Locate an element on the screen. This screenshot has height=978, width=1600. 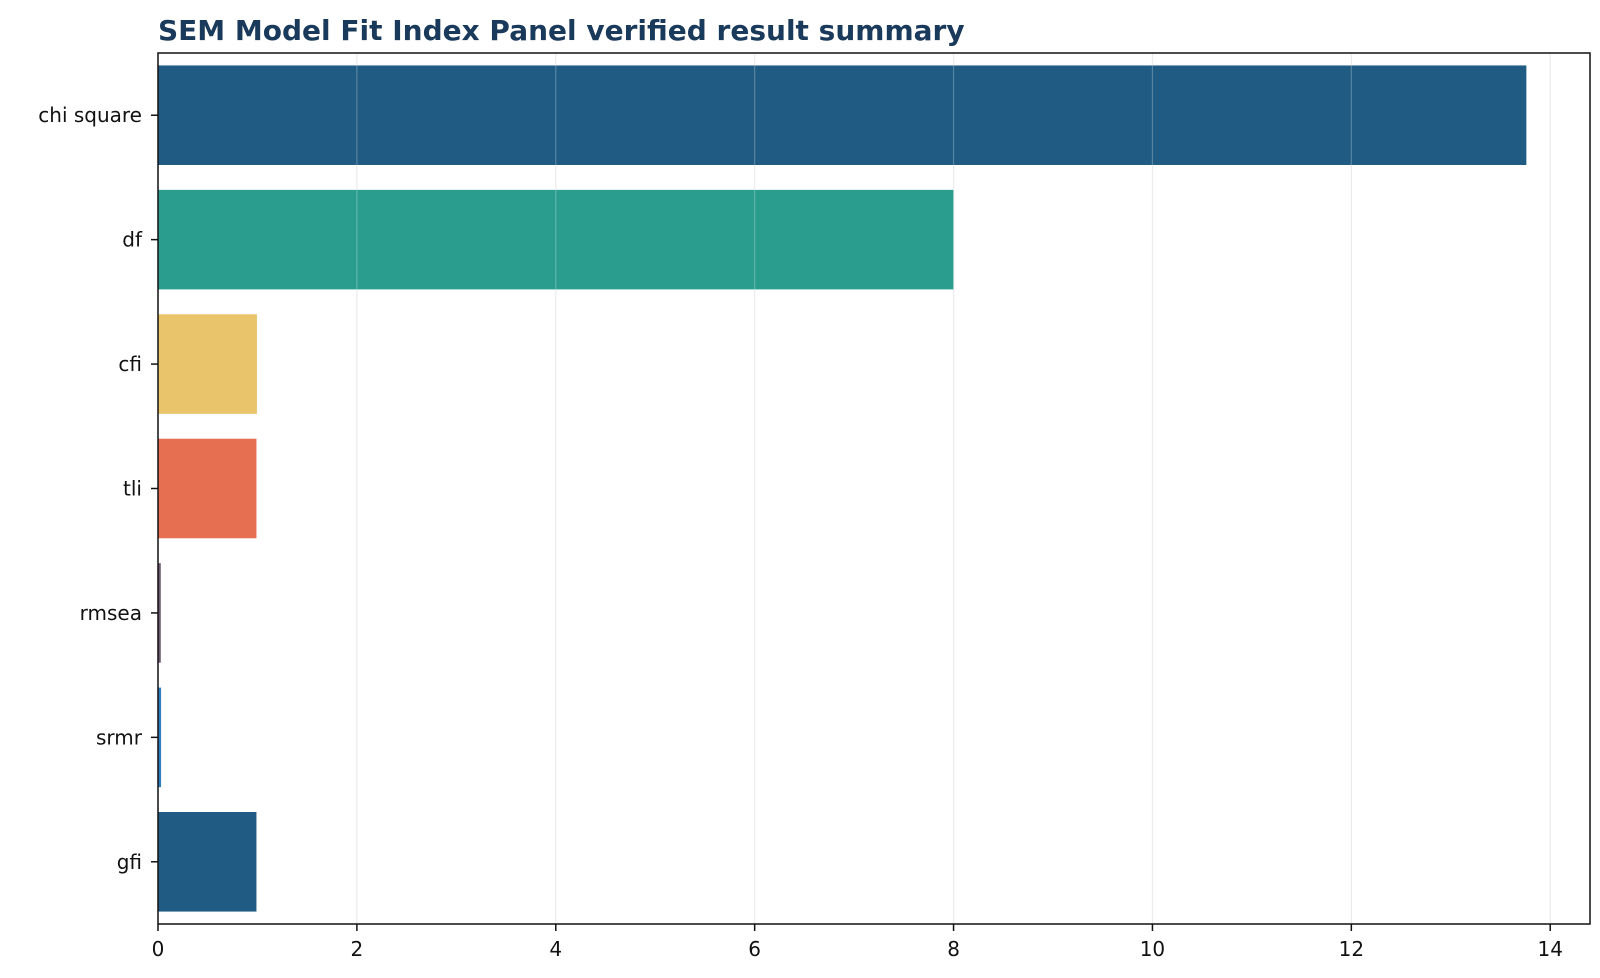
x-tick-label: 6 is located at coordinates (754, 949).